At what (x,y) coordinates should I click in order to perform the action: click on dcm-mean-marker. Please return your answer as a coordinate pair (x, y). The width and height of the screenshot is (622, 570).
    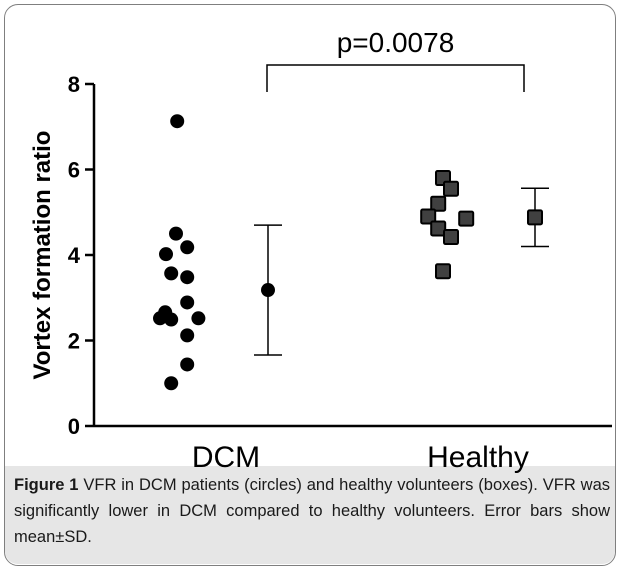
    Looking at the image, I should click on (268, 290).